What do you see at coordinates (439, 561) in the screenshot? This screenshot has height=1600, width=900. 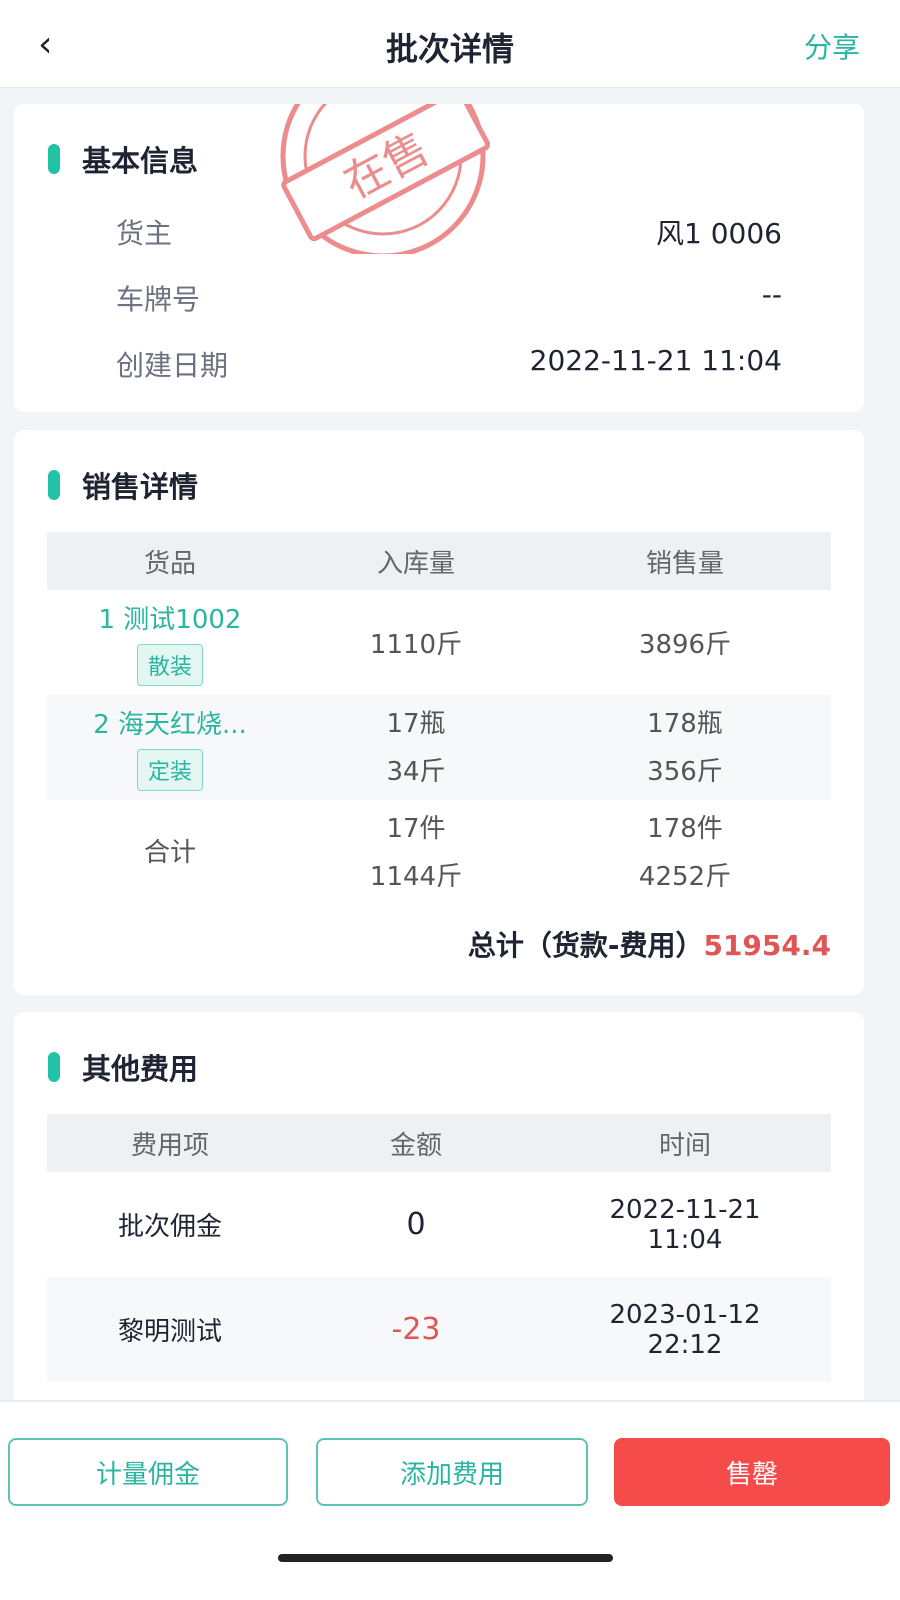 I see `table-header: 货品 入库量 销售量` at bounding box center [439, 561].